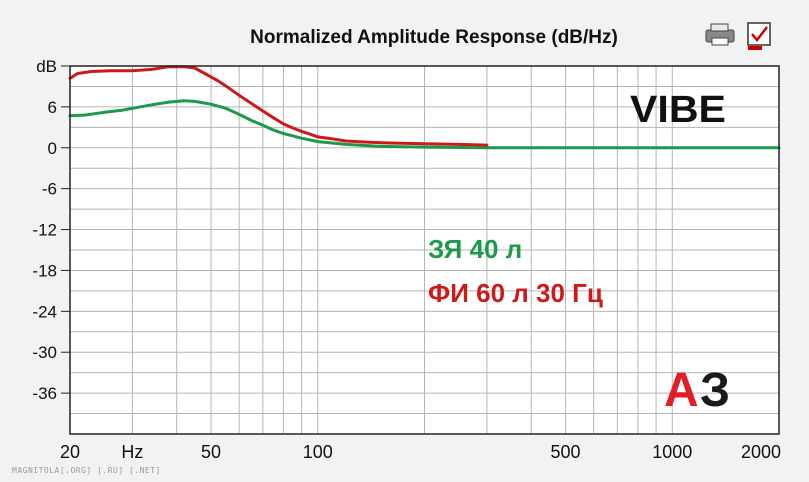 The width and height of the screenshot is (809, 482). What do you see at coordinates (420, 452) in the screenshot?
I see `x-axis-tick-labels: 20 Hz 50 100 500 1000 2000` at bounding box center [420, 452].